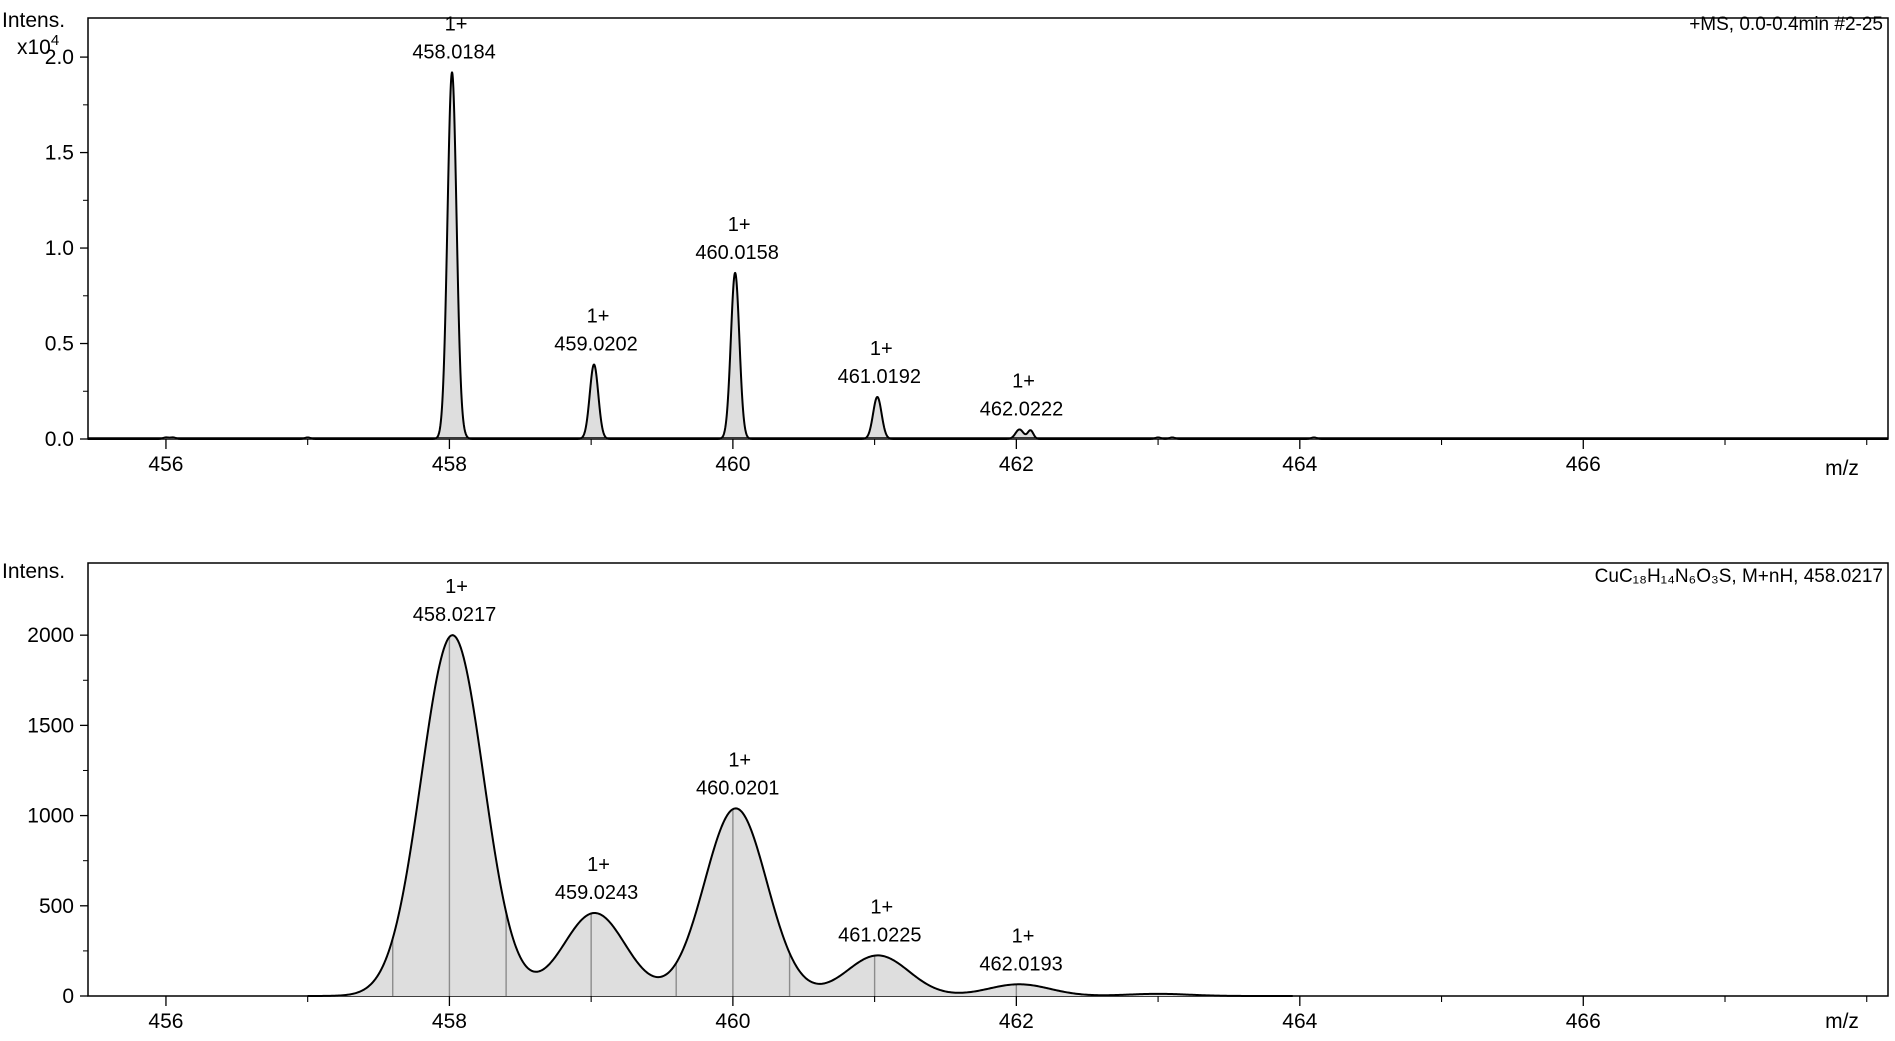 The image size is (1895, 1041). What do you see at coordinates (736, 253) in the screenshot?
I see `peak-mz-label: 460.0158` at bounding box center [736, 253].